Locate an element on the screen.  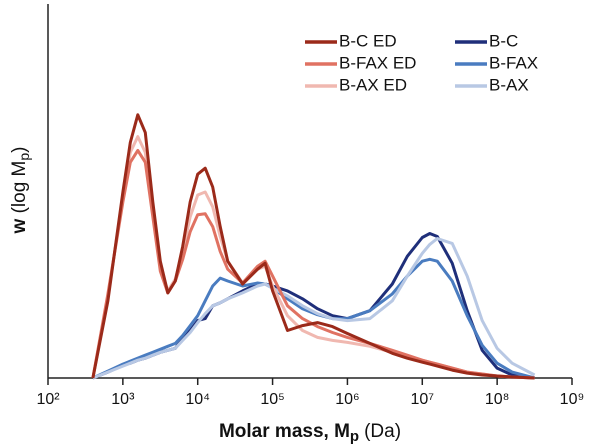
y-label-main: w is located at coordinates (19, 226).